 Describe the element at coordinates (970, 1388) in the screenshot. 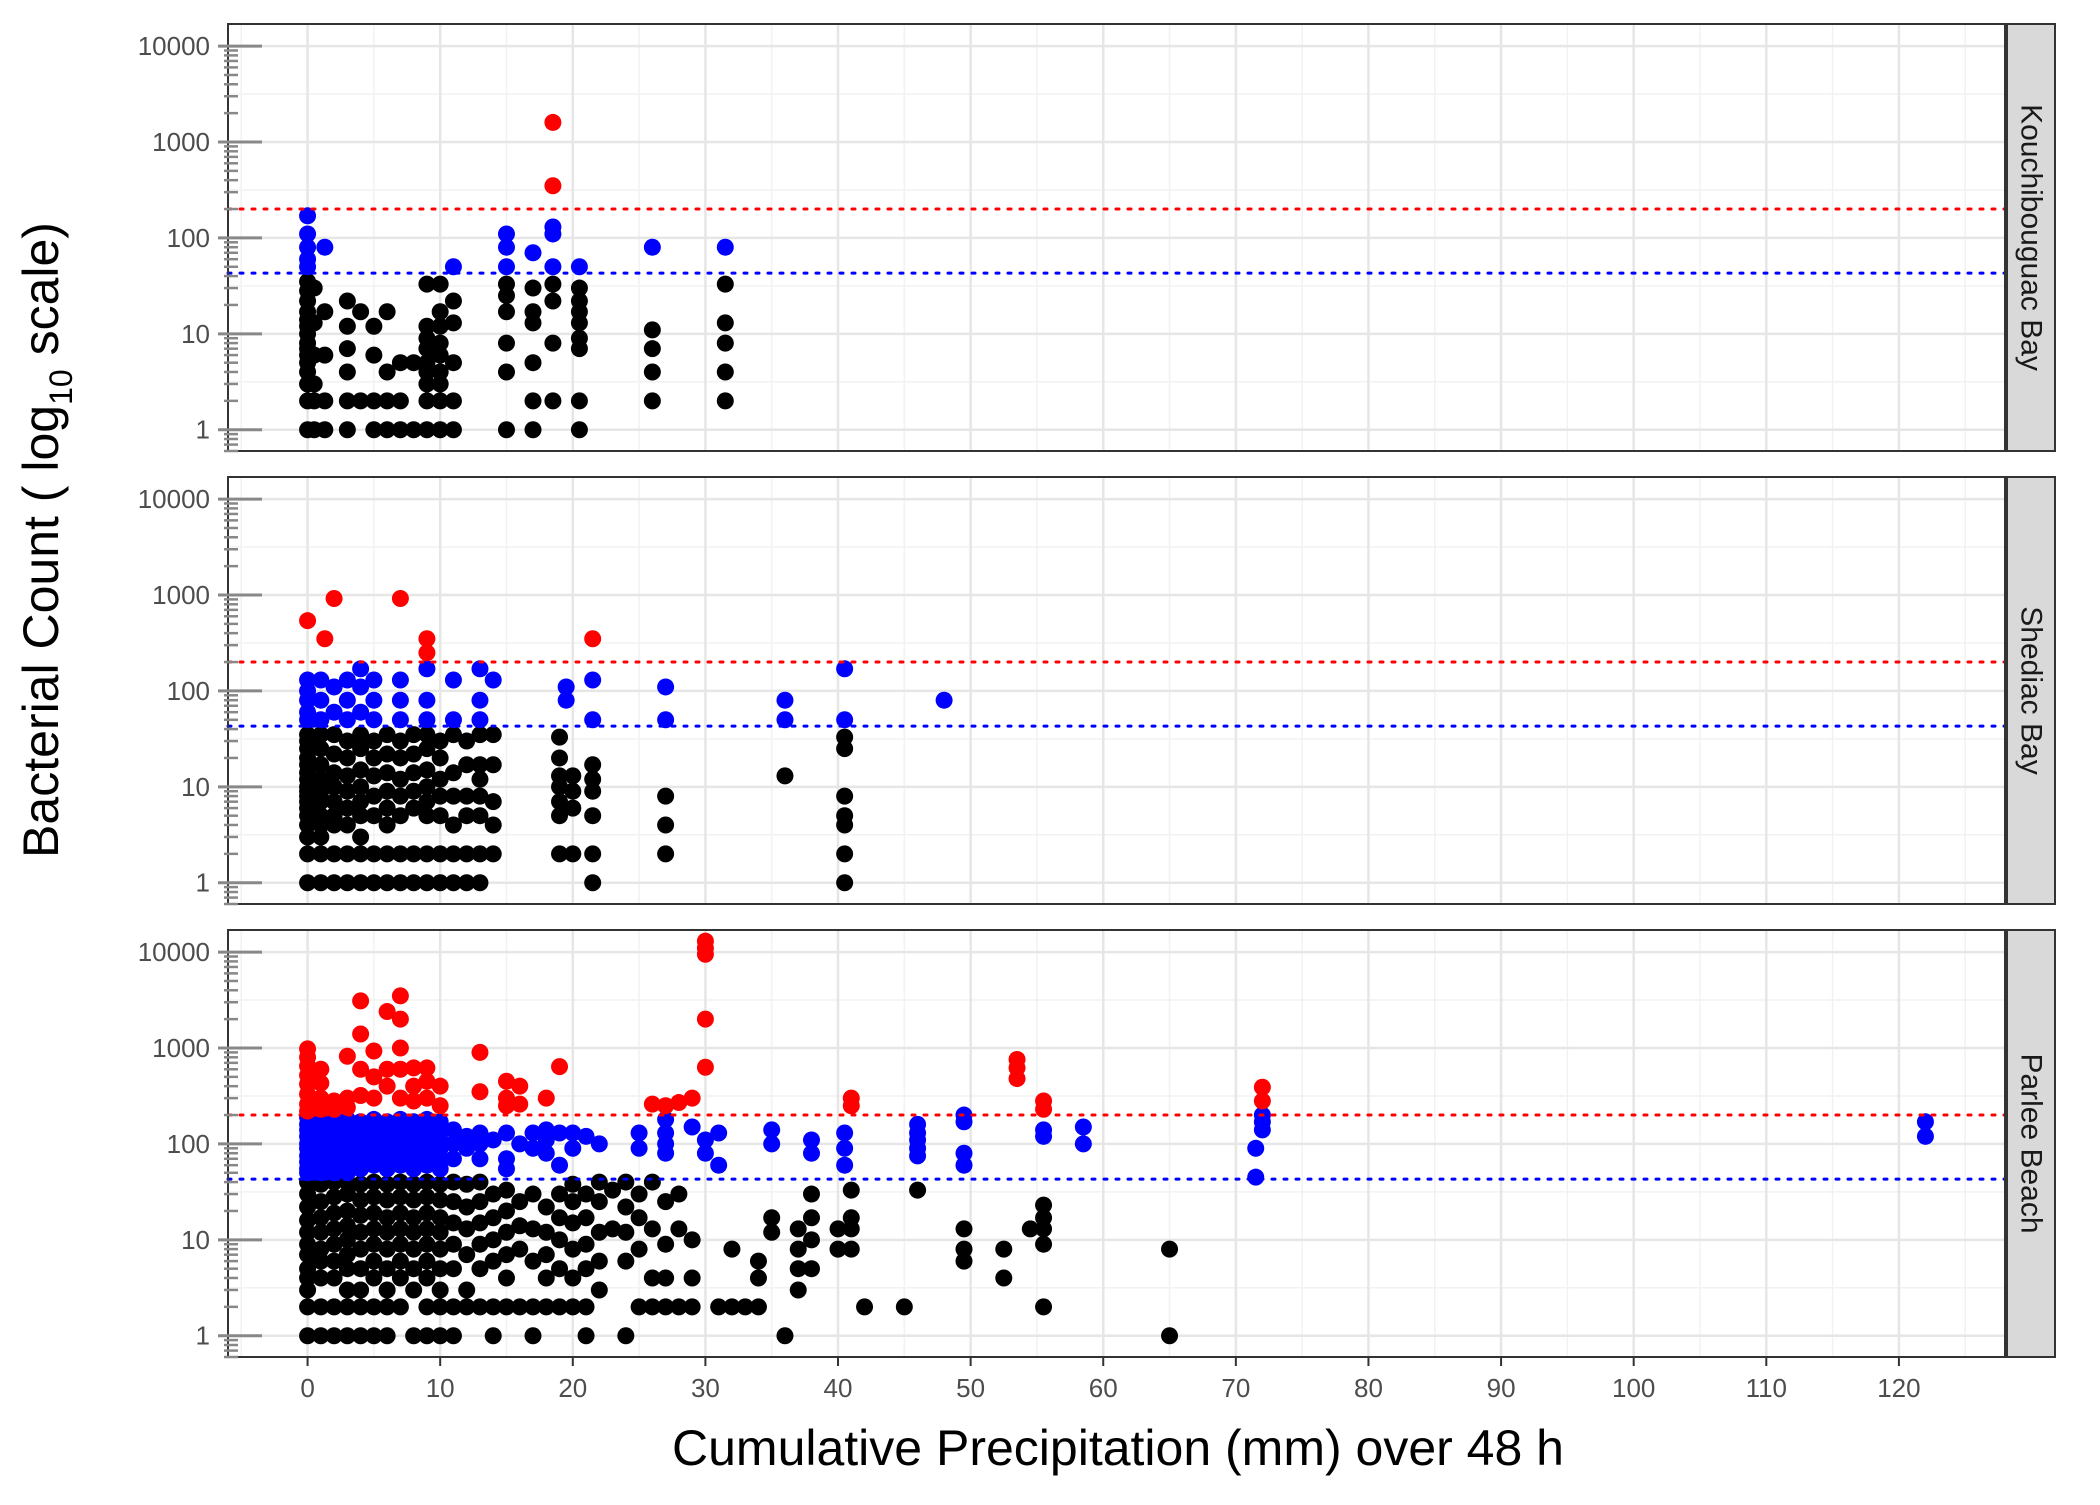

I see `x-tick-label: 50` at that location.